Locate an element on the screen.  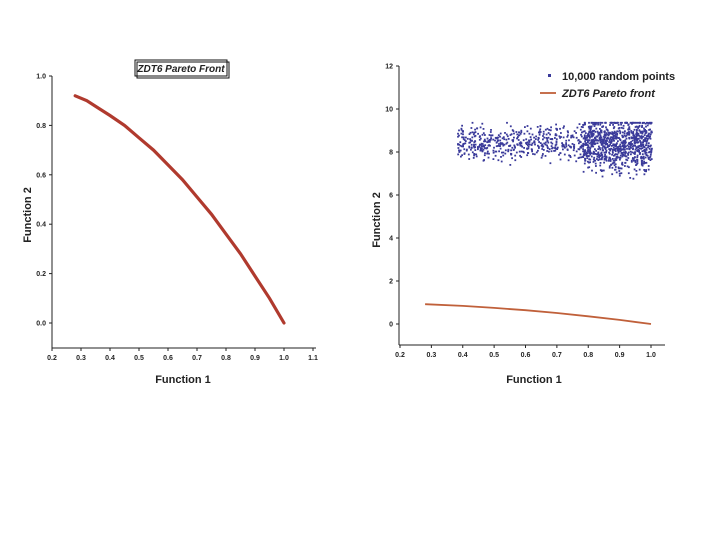
left-y-tick-label: 1.0 is located at coordinates (41, 77).